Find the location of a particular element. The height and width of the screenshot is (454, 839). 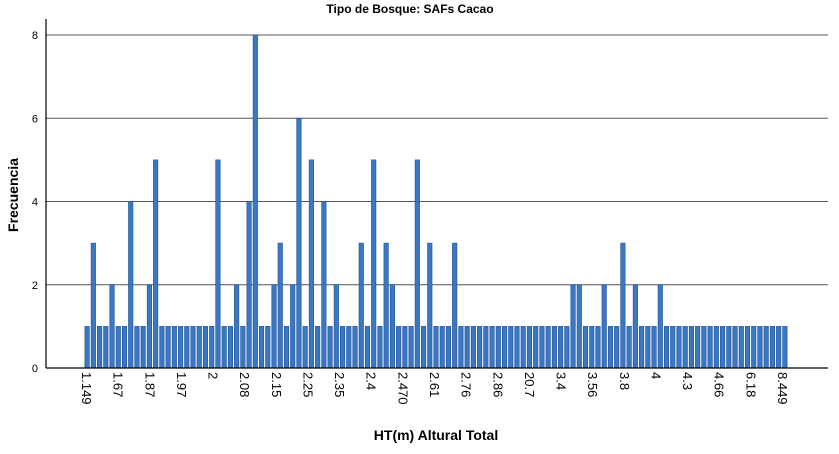

y-tick-label: 8 is located at coordinates (35, 36).